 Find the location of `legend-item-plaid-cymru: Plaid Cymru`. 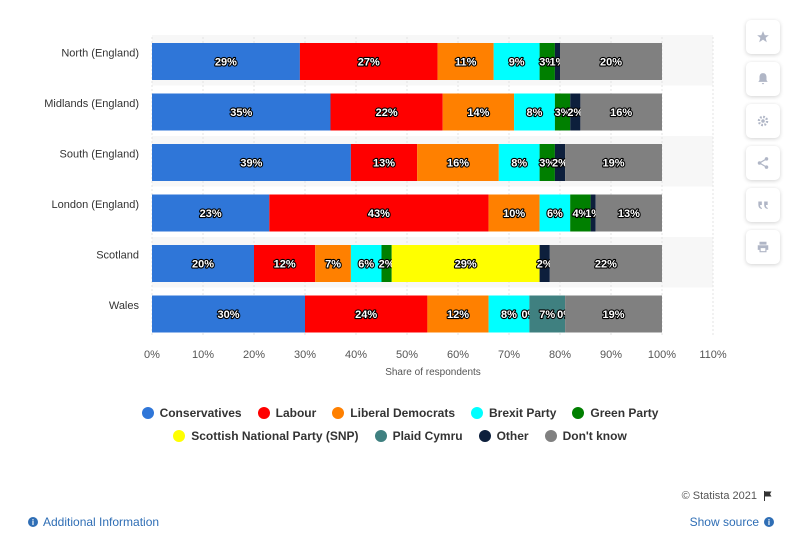

legend-item-plaid-cymru: Plaid Cymru is located at coordinates (418, 436).